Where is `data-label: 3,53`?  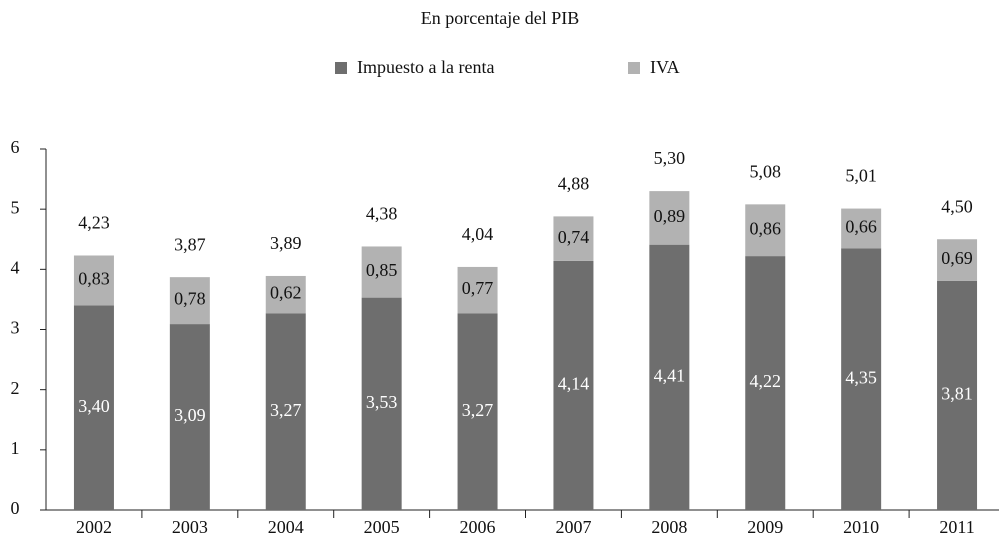 data-label: 3,53 is located at coordinates (382, 402).